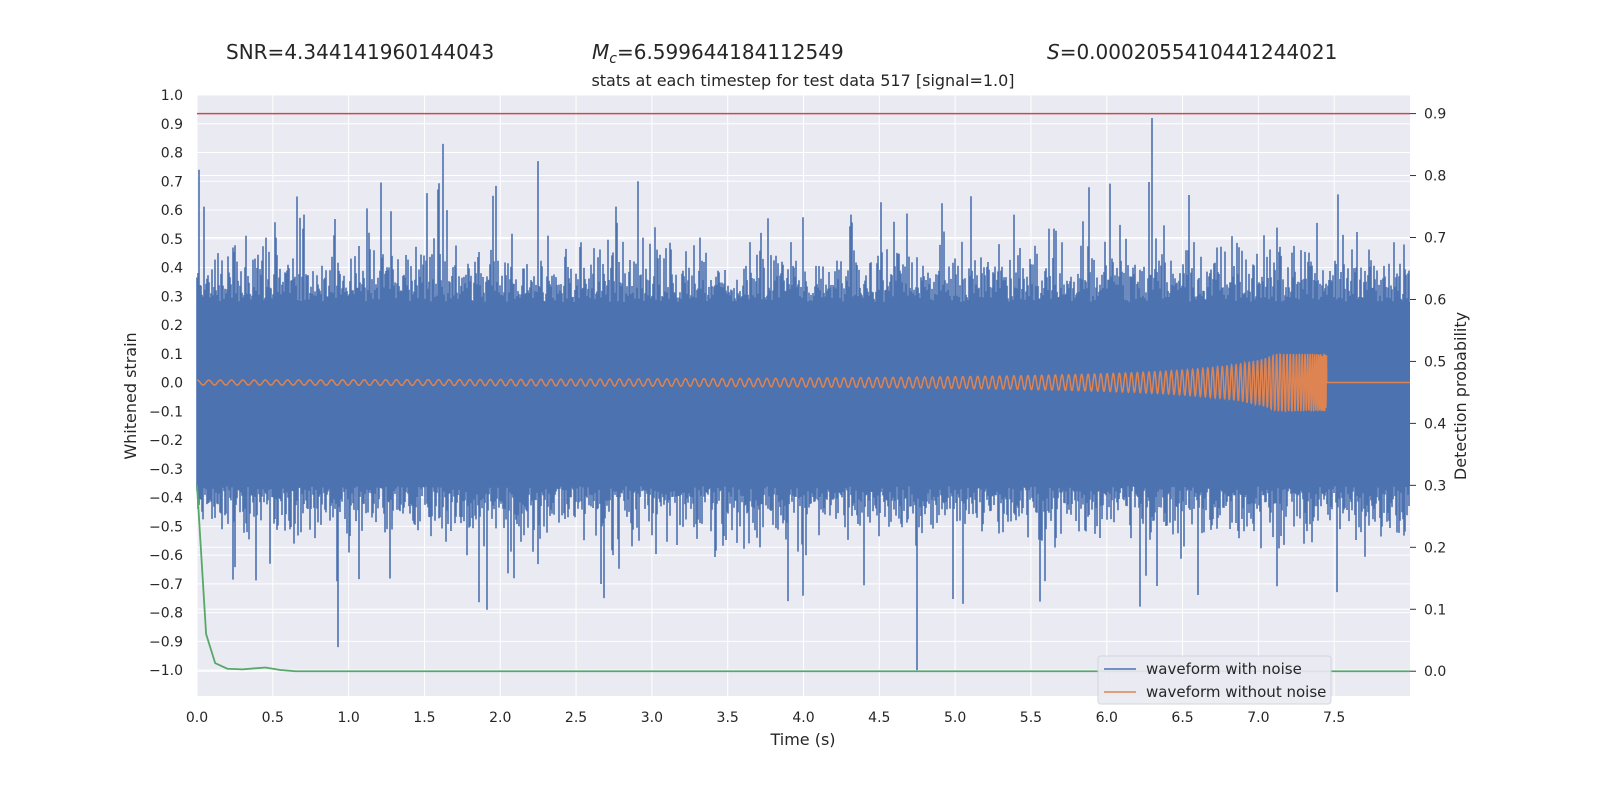  Describe the element at coordinates (652, 718) in the screenshot. I see `x-tick-label: 3.0` at that location.